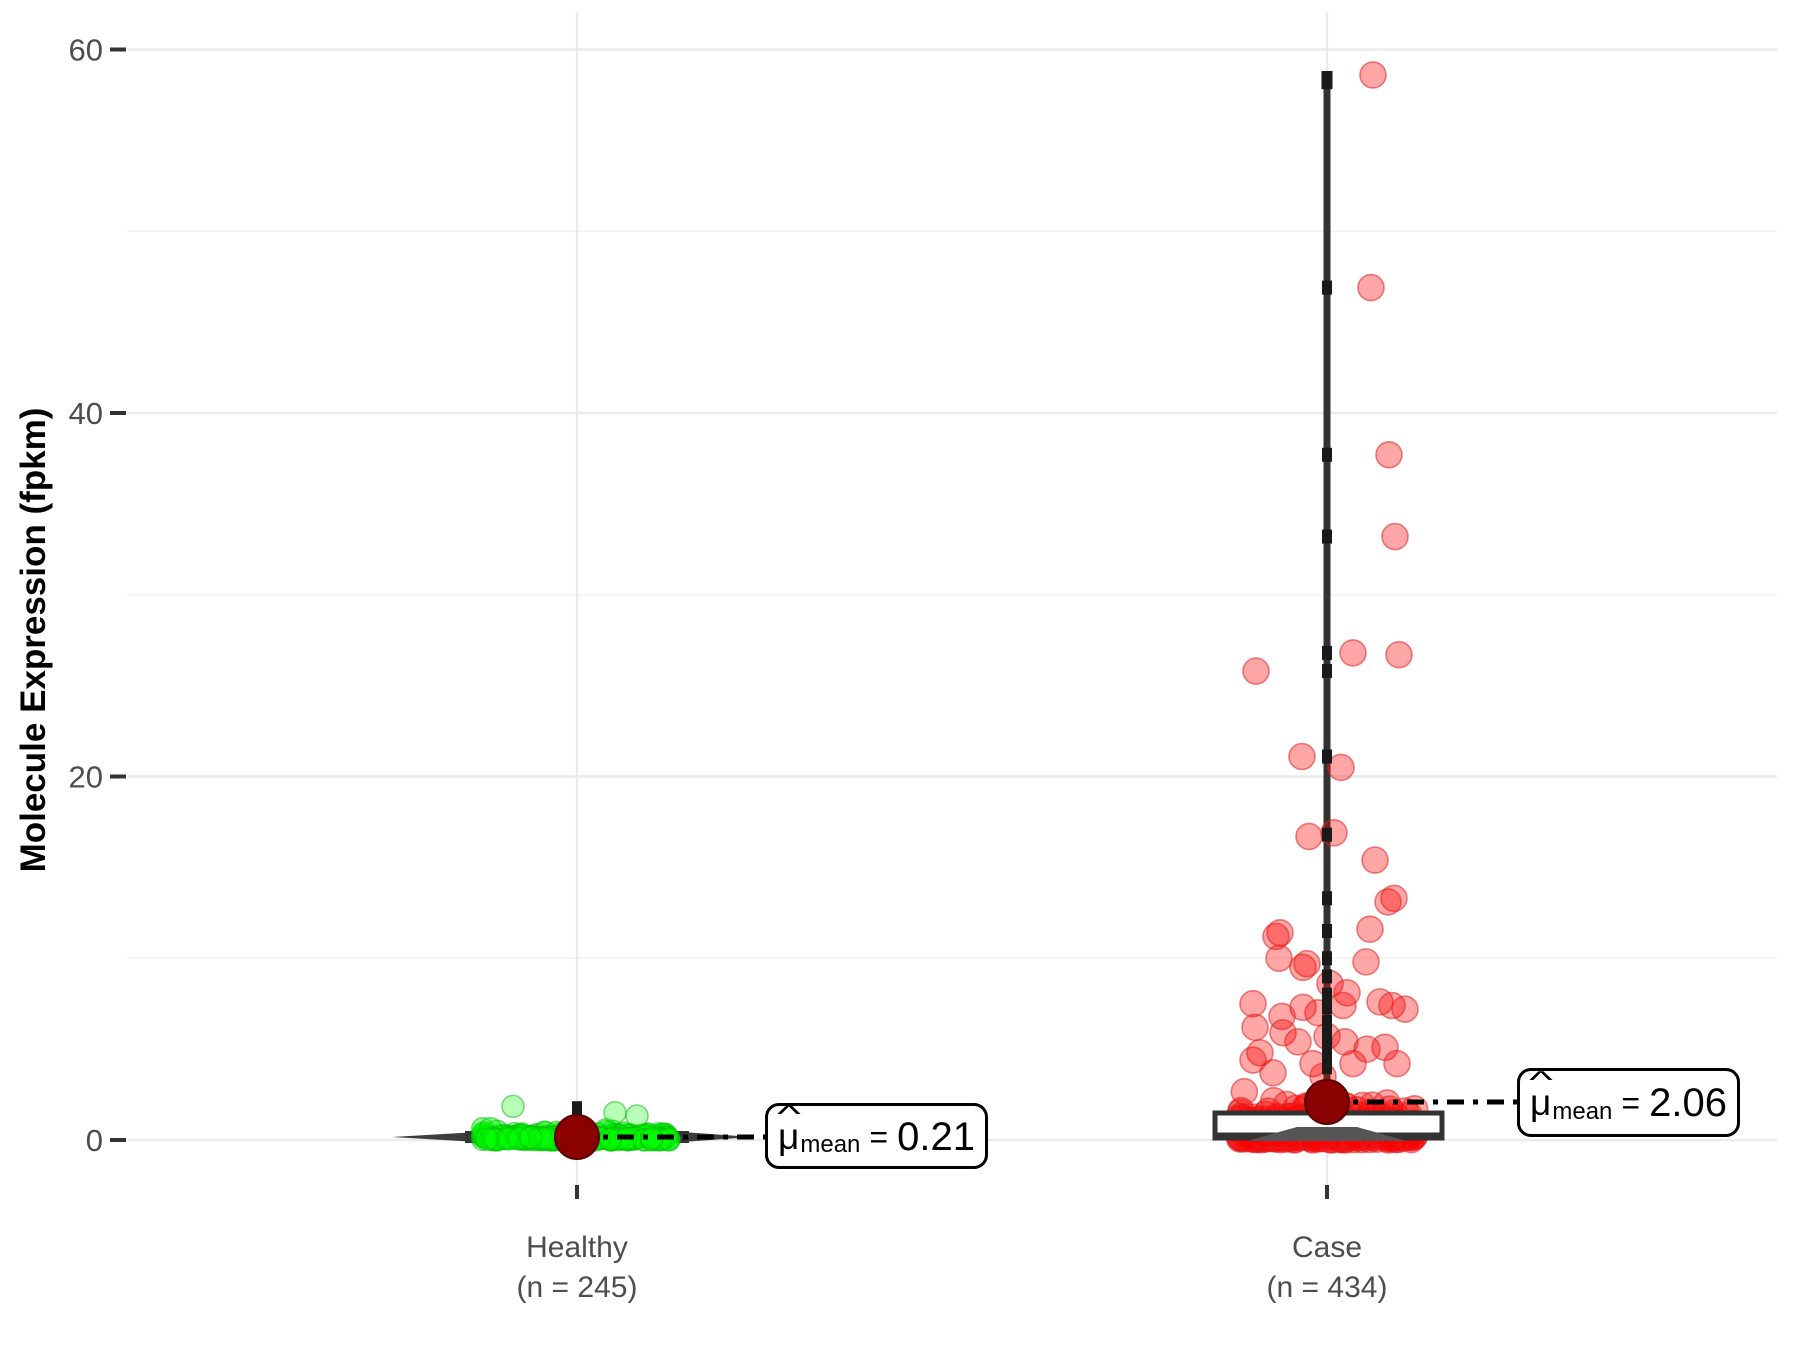  Describe the element at coordinates (1327, 1268) in the screenshot. I see `x-axis-label-case: Case (n = 434)` at that location.